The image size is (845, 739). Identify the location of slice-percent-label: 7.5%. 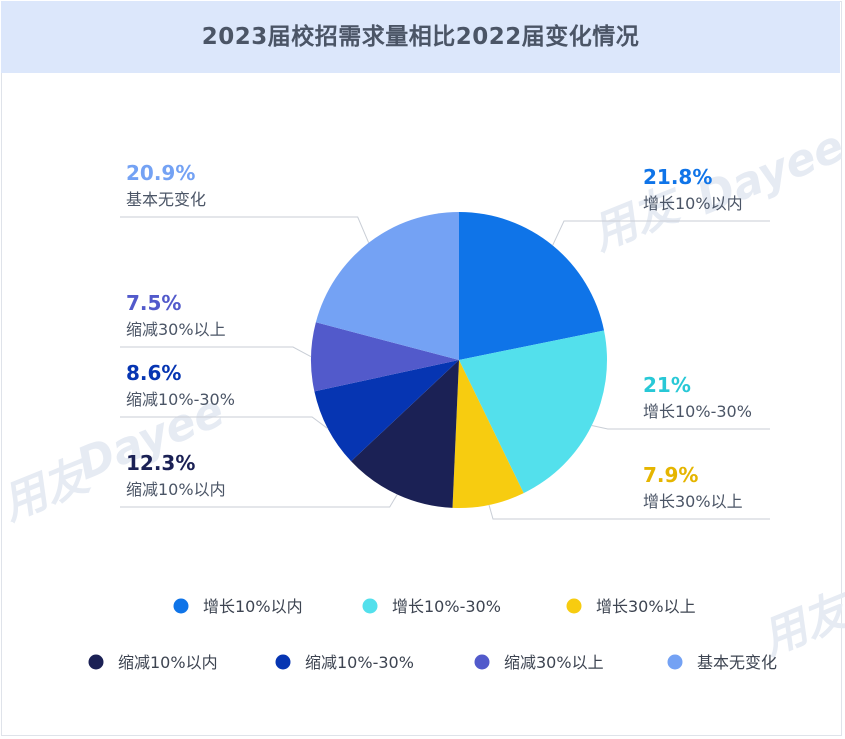
(153, 303).